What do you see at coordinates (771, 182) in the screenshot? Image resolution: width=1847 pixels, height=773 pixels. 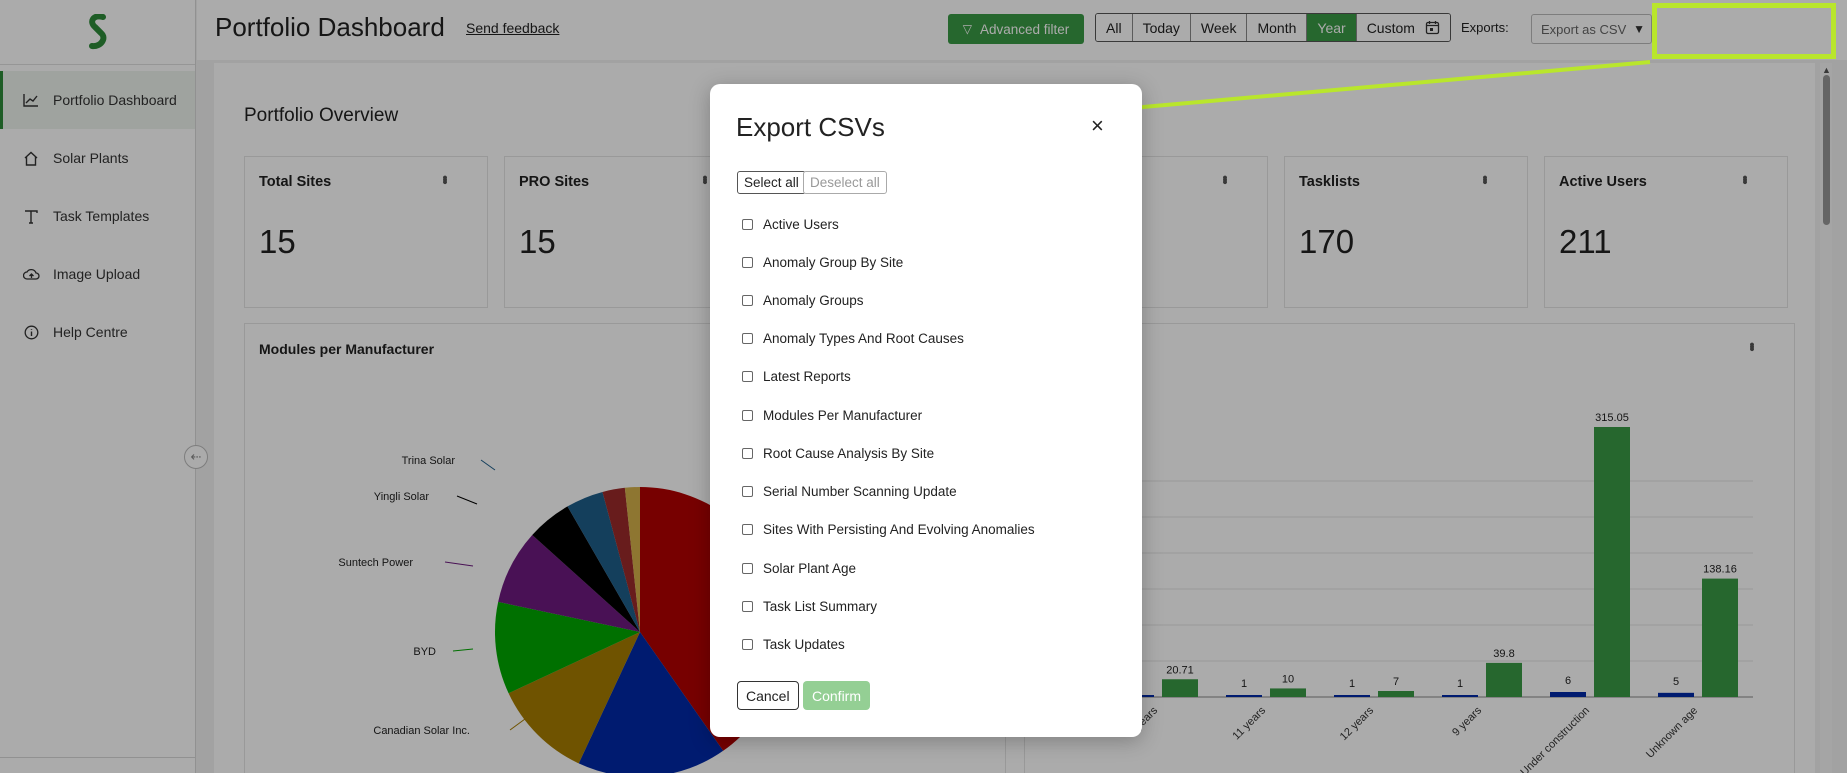 I see `select-all-button: Select all` at bounding box center [771, 182].